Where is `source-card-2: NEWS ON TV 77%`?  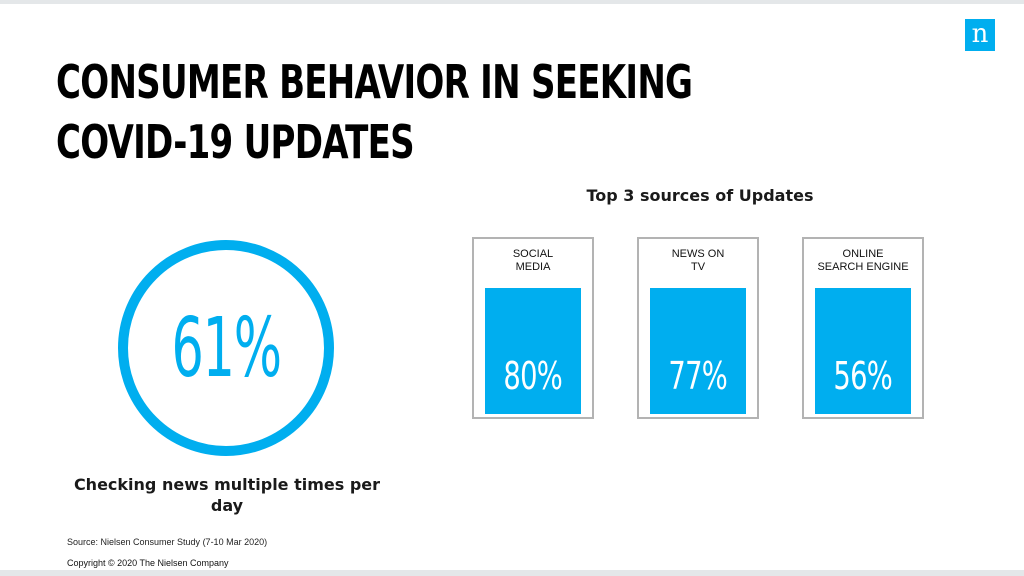
source-card-2: NEWS ON TV 77% is located at coordinates (698, 328).